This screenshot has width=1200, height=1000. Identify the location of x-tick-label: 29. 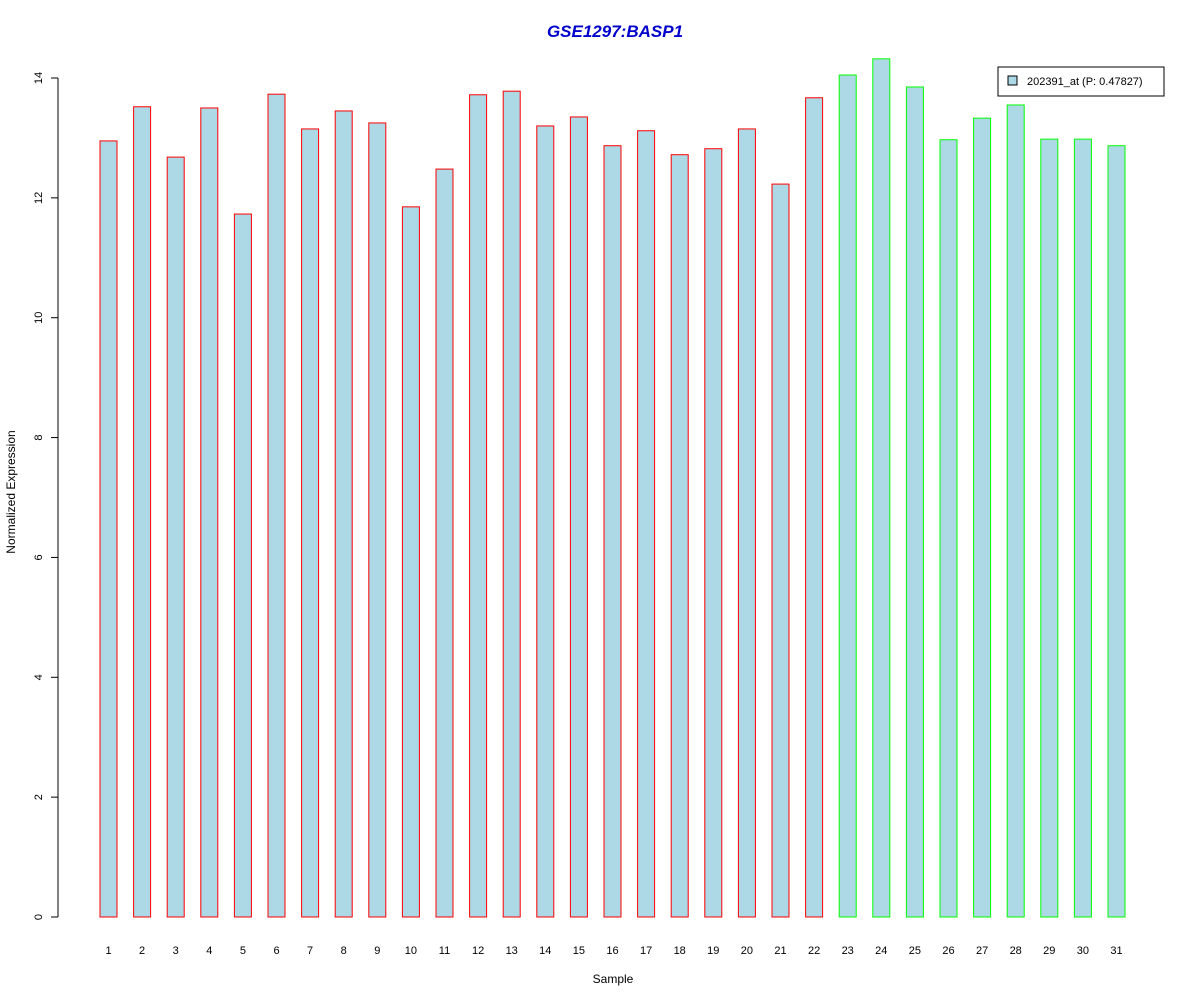
(1049, 951).